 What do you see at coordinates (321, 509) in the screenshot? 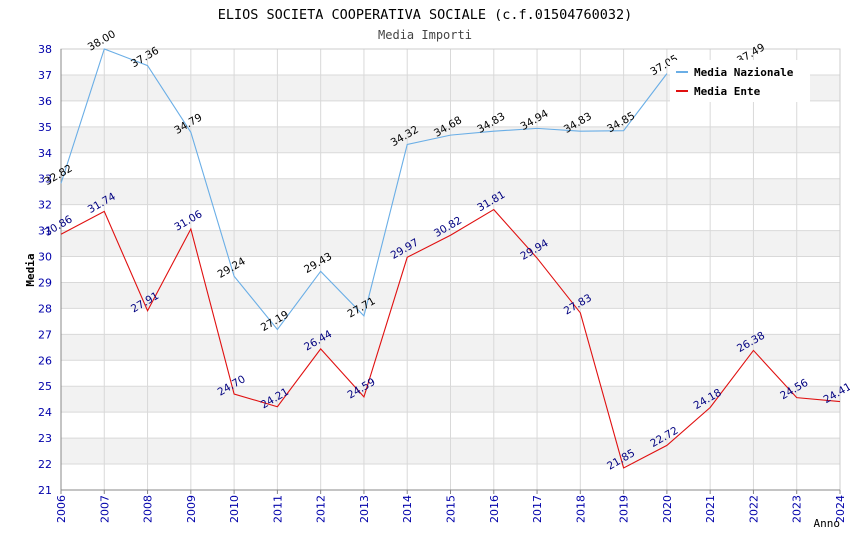
I see `x-tick-label: 2012` at bounding box center [321, 509].